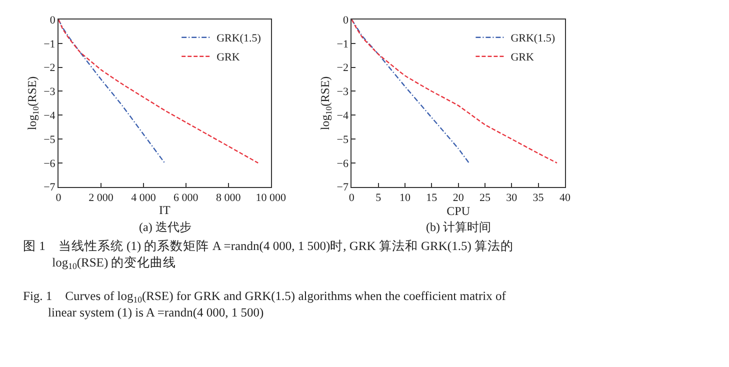  I want to click on caption: 图 1 当线性系统 (1) 的系数矩阵 A =randn(4 000, 1 500)时, GRK 算法和 GRK(1.5) 算法的 log$_{10}$(RSE) 的变化曲线, so click(268, 255).